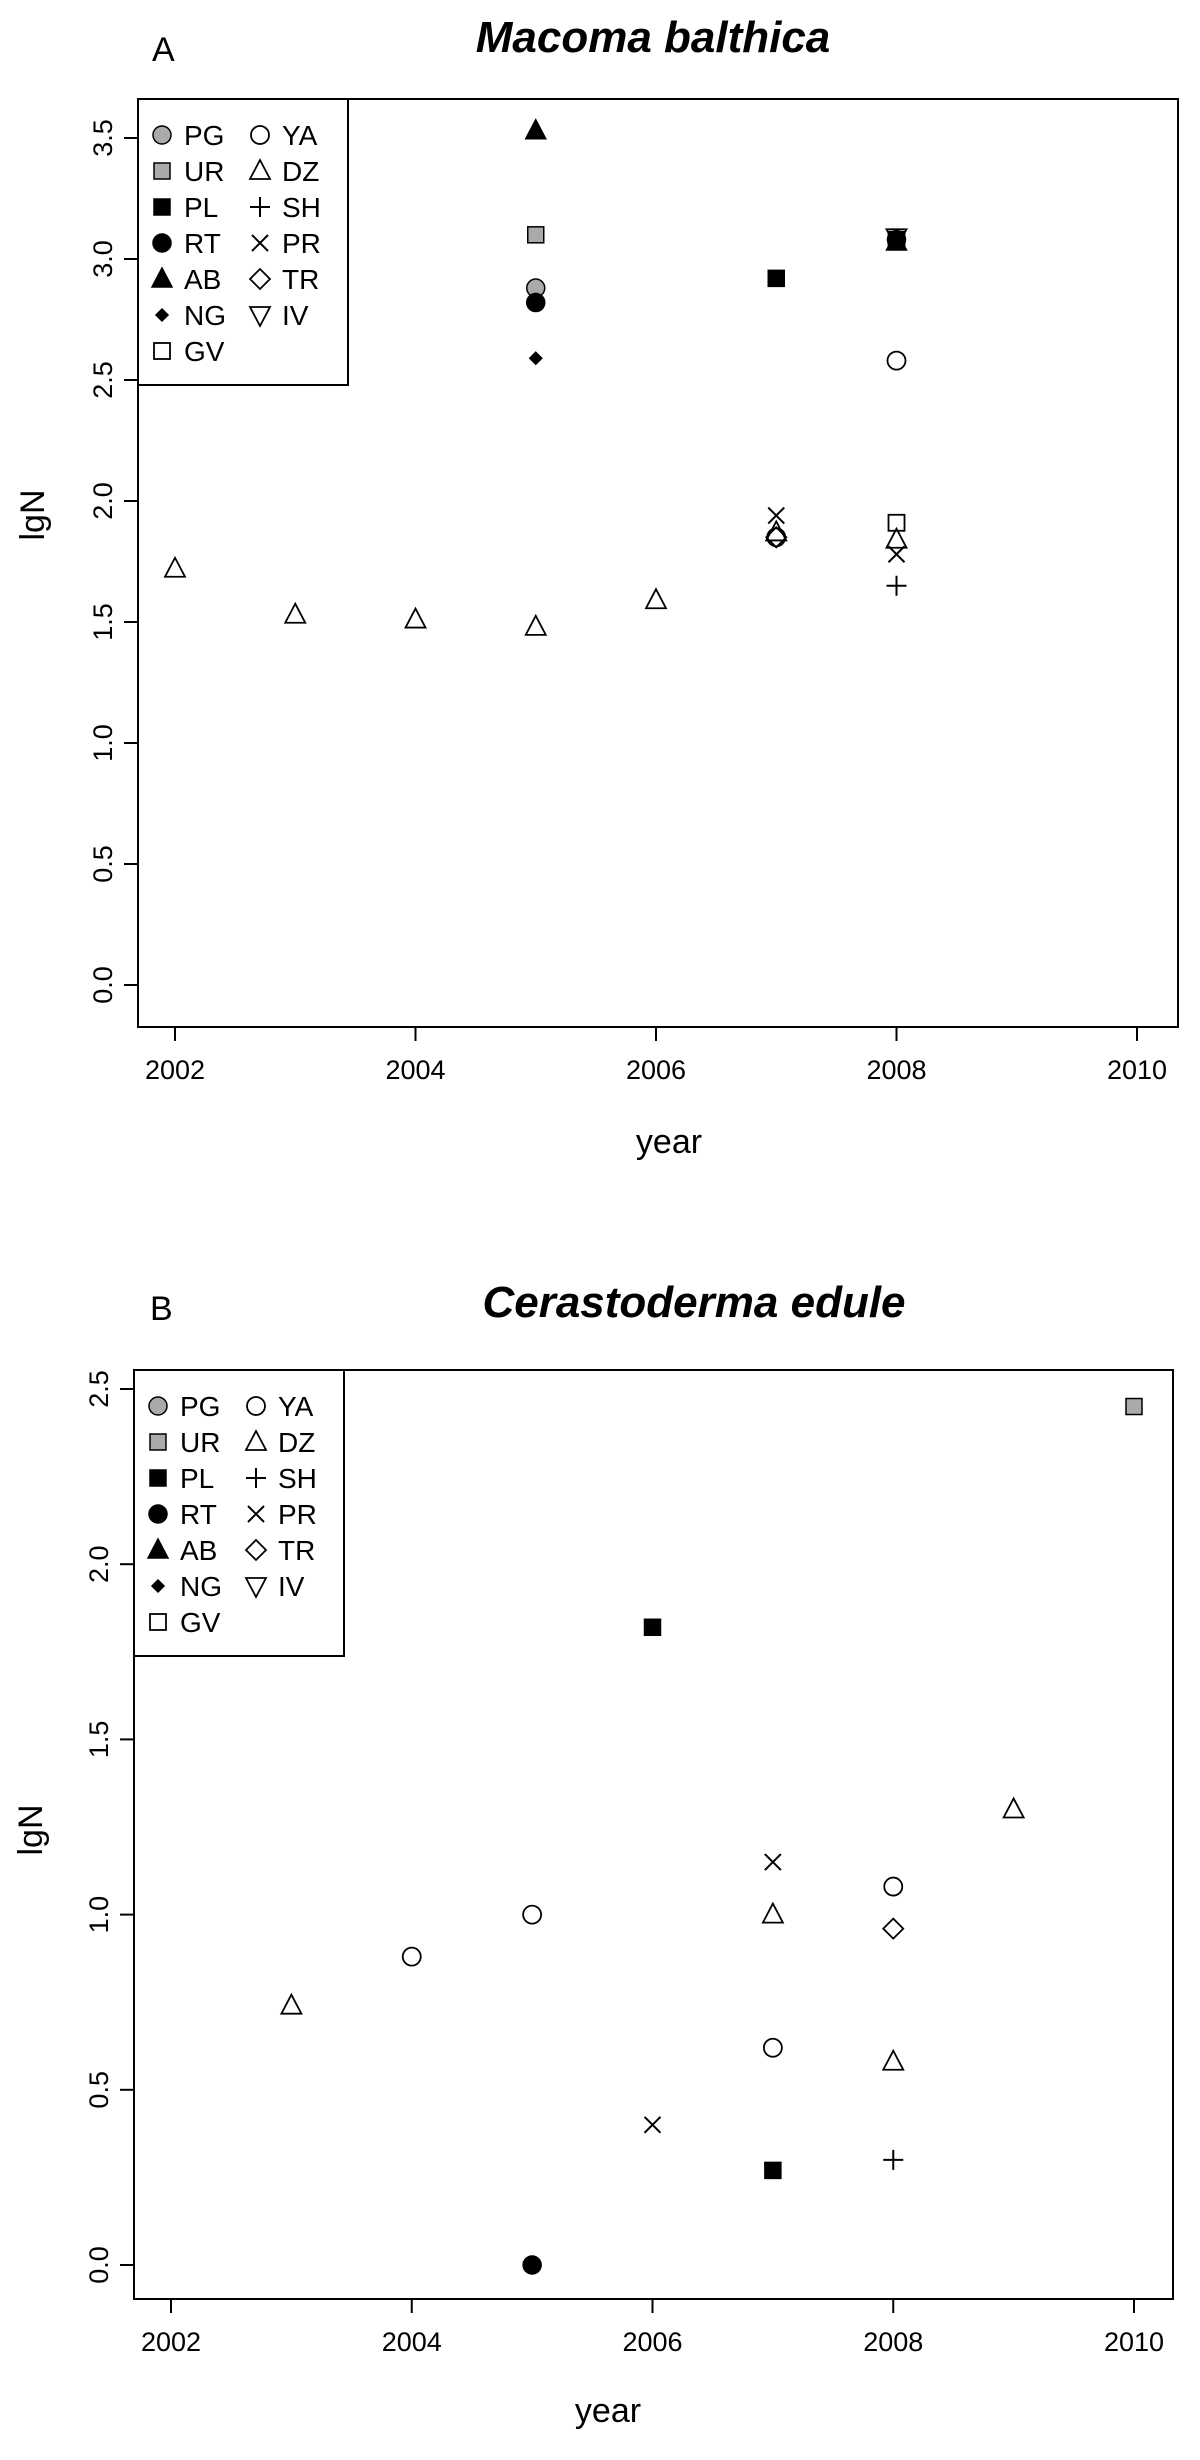 The height and width of the screenshot is (2460, 1200). I want to click on y-tick-label: 2.0, so click(103, 501).